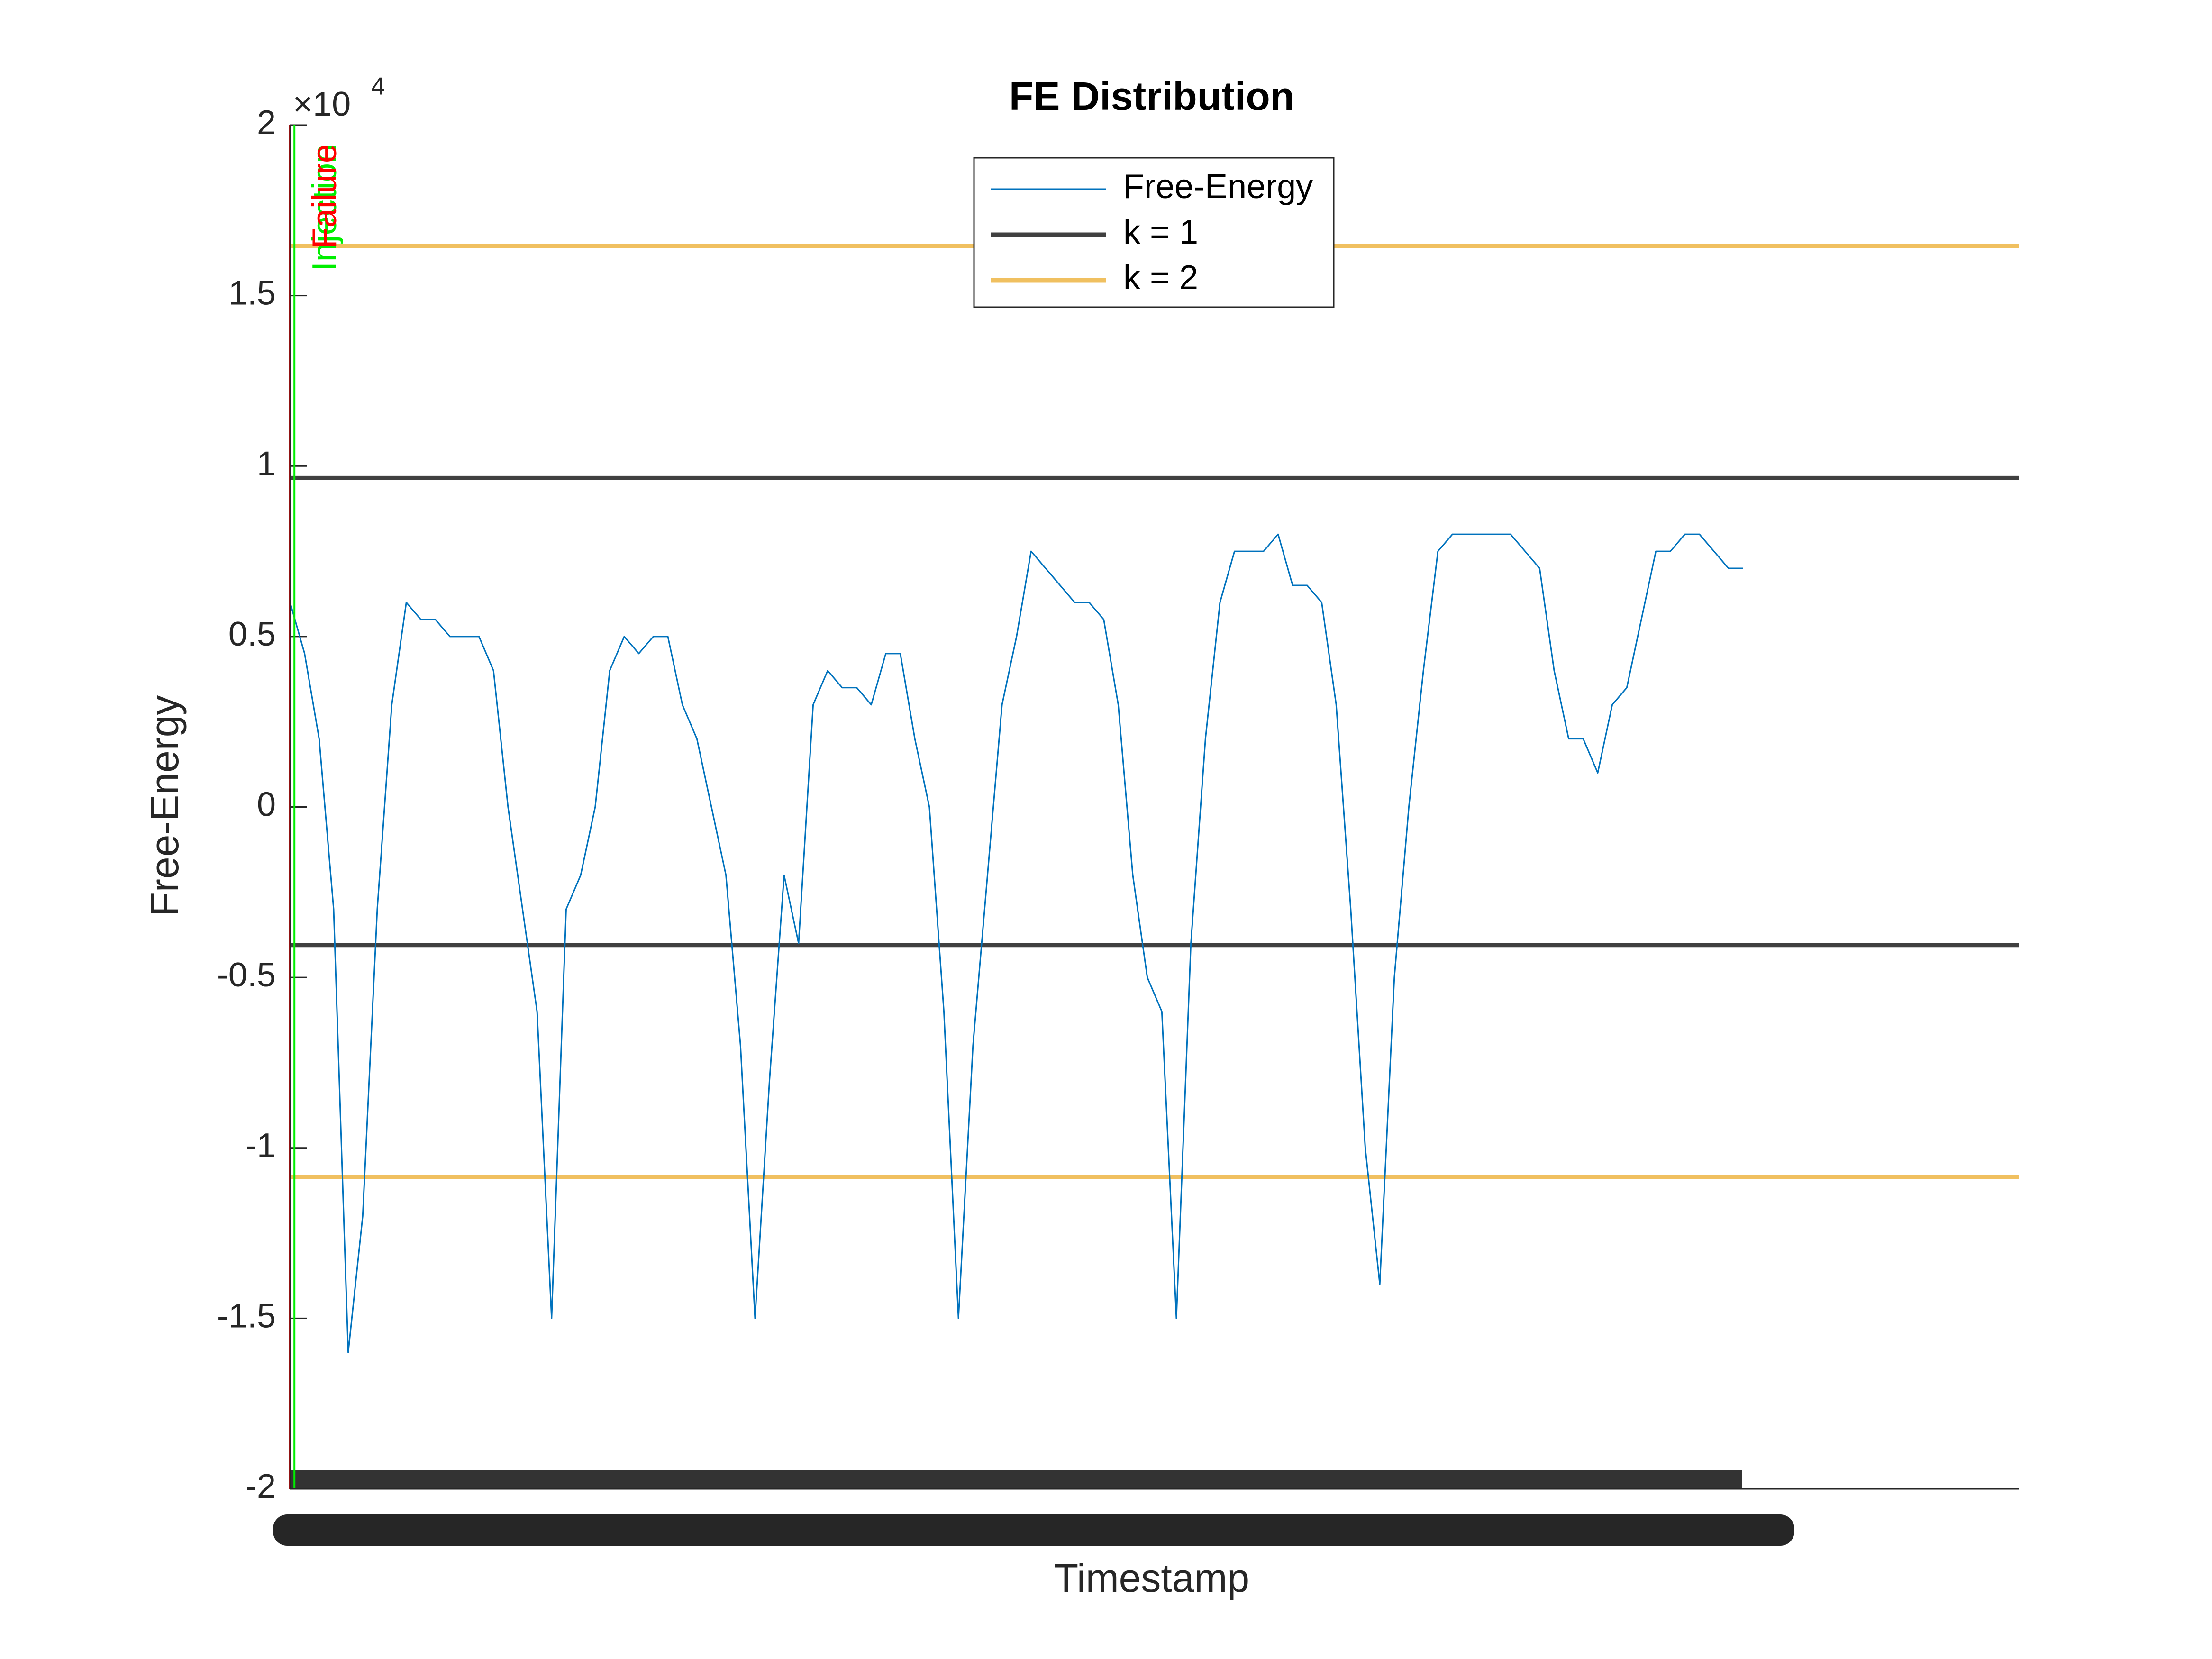 The height and width of the screenshot is (1659, 2212). Describe the element at coordinates (1016, 1479) in the screenshot. I see `overlapping-x-ticks` at that location.